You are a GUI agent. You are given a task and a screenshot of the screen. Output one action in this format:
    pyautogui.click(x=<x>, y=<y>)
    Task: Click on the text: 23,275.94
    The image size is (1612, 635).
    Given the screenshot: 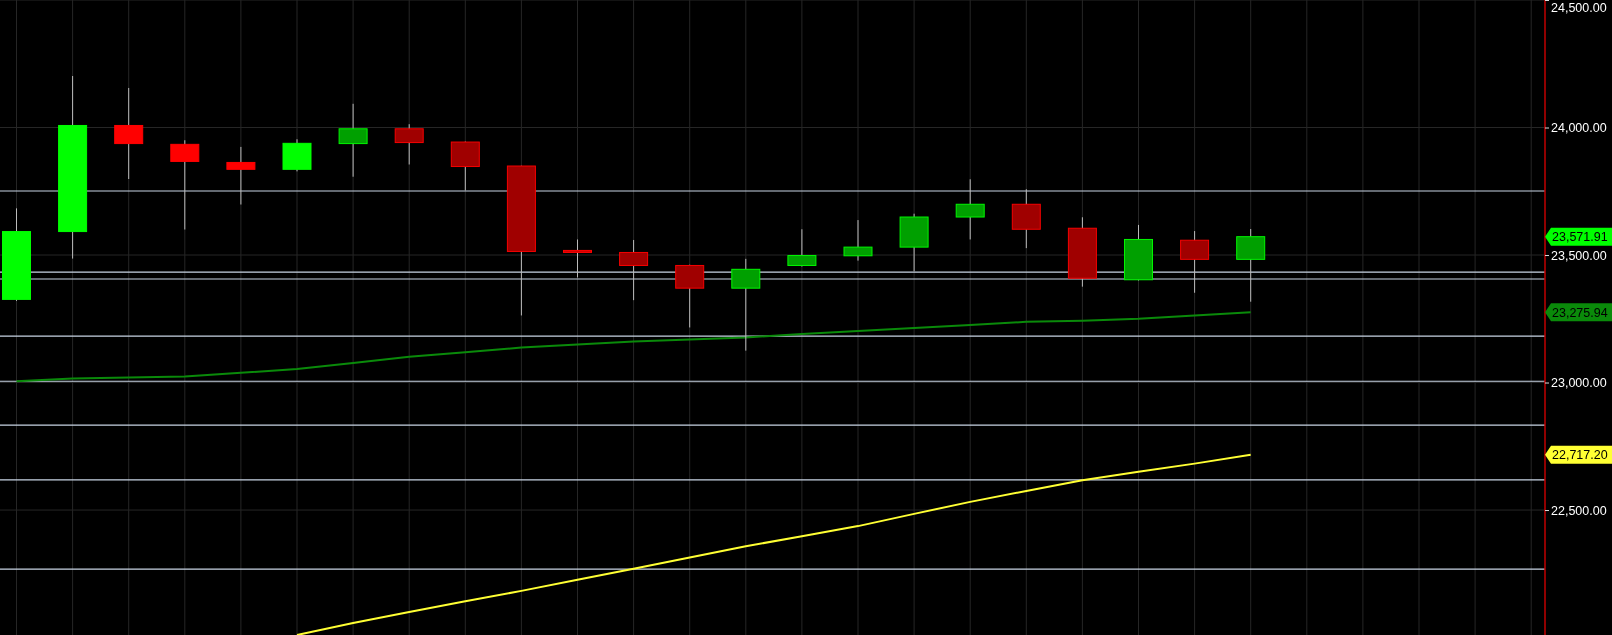 What is the action you would take?
    pyautogui.click(x=1580, y=312)
    